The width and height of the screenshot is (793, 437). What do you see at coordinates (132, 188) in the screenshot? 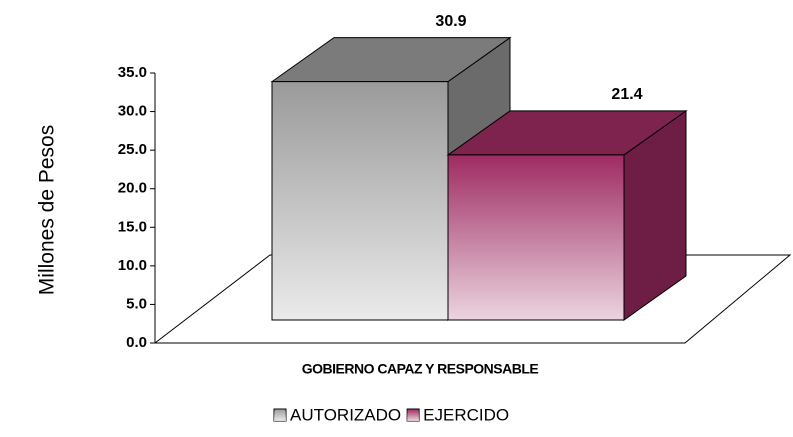
I see `y-tick-label: 20.0` at bounding box center [132, 188].